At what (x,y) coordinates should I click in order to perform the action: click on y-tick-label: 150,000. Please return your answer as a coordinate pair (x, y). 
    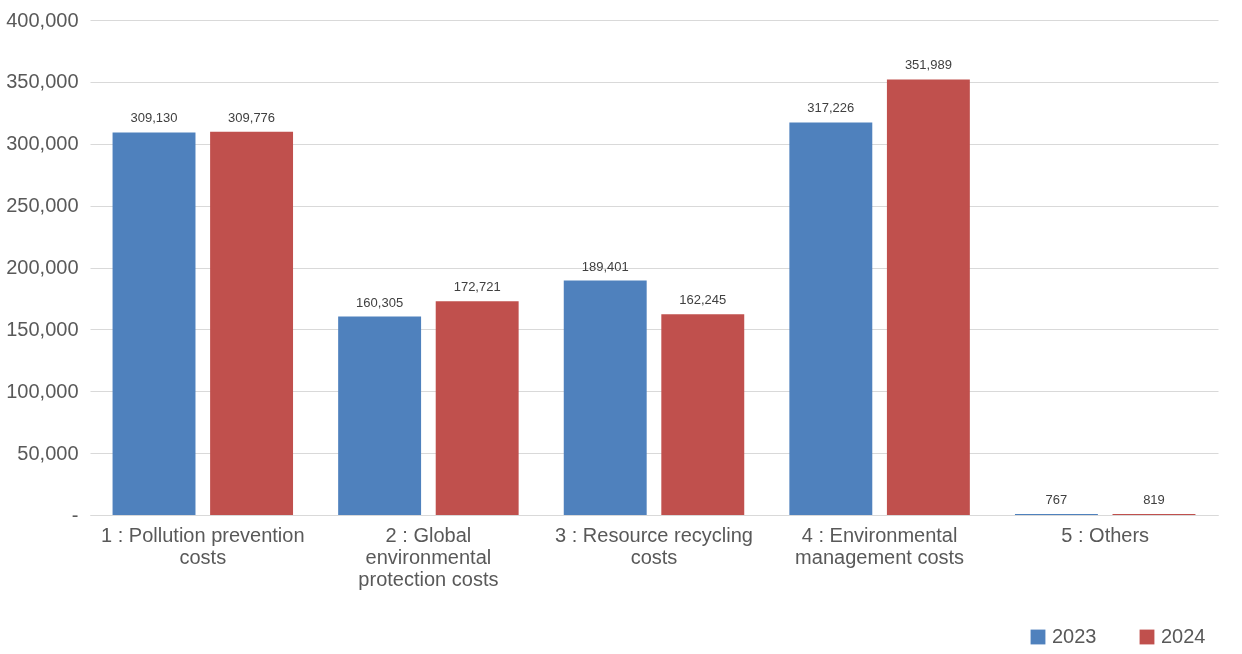
    Looking at the image, I should click on (42, 328).